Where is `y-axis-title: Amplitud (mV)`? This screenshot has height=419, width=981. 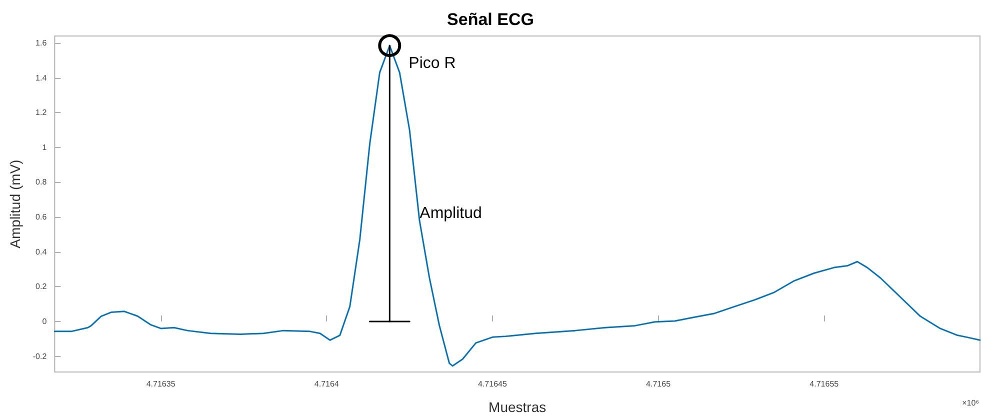
y-axis-title: Amplitud (mV) is located at coordinates (15, 204).